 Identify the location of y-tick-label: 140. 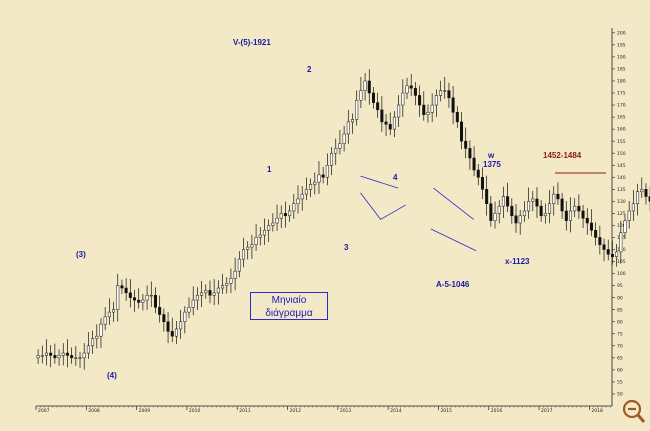
(621, 178).